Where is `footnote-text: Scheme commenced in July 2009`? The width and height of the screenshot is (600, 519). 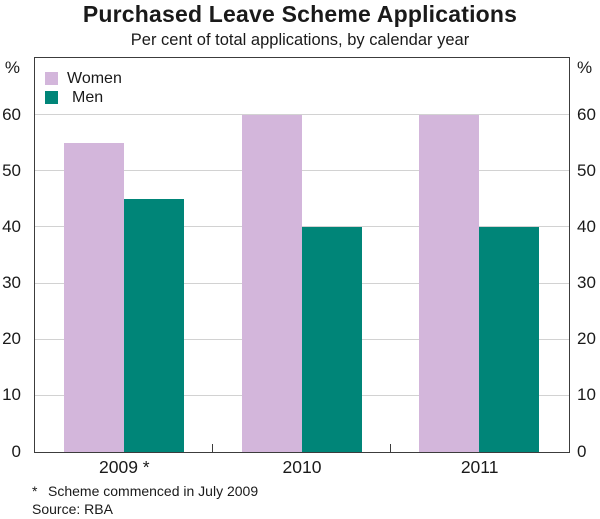
footnote-text: Scheme commenced in July 2009 is located at coordinates (153, 491).